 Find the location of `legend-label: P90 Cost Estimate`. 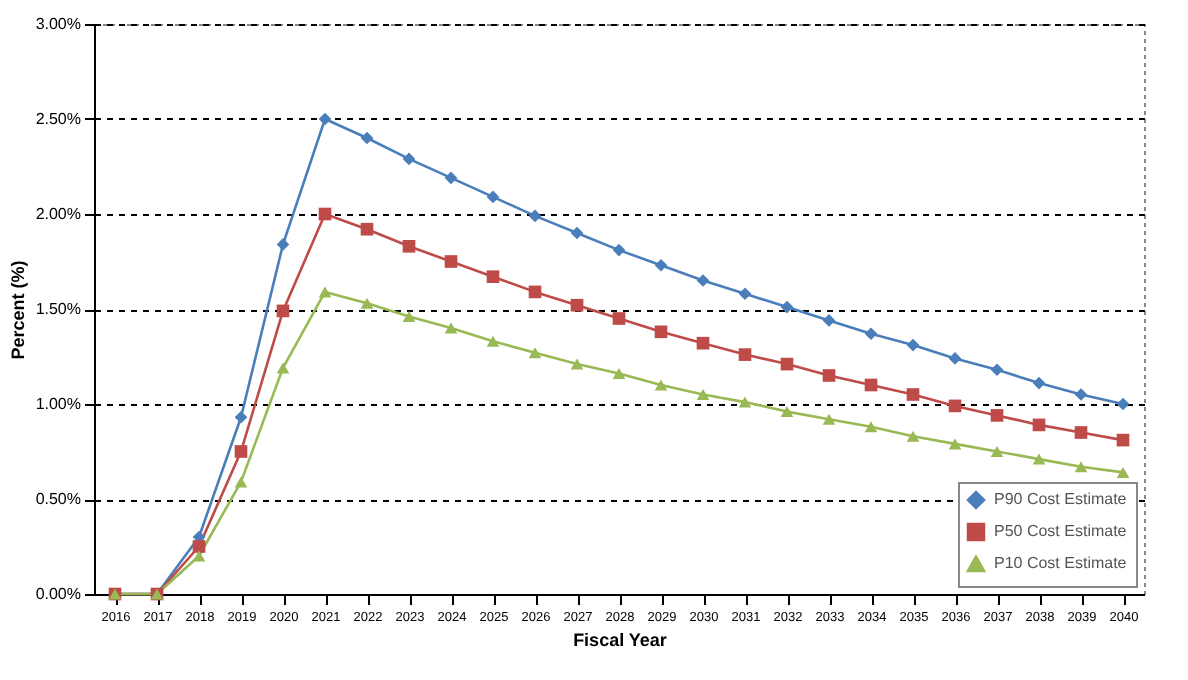

legend-label: P90 Cost Estimate is located at coordinates (1061, 499).